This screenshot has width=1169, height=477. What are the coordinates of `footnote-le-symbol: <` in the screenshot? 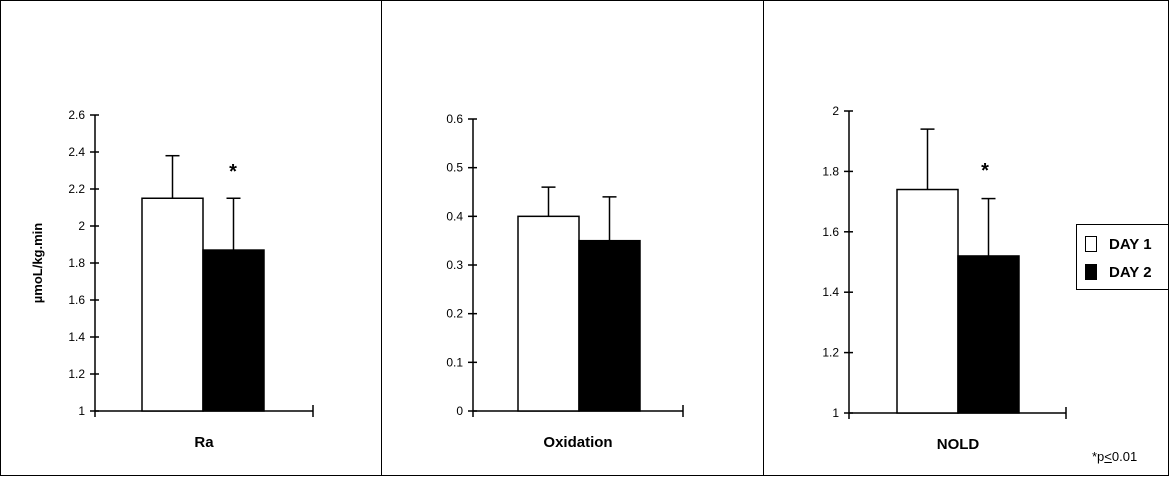 It's located at (1108, 456).